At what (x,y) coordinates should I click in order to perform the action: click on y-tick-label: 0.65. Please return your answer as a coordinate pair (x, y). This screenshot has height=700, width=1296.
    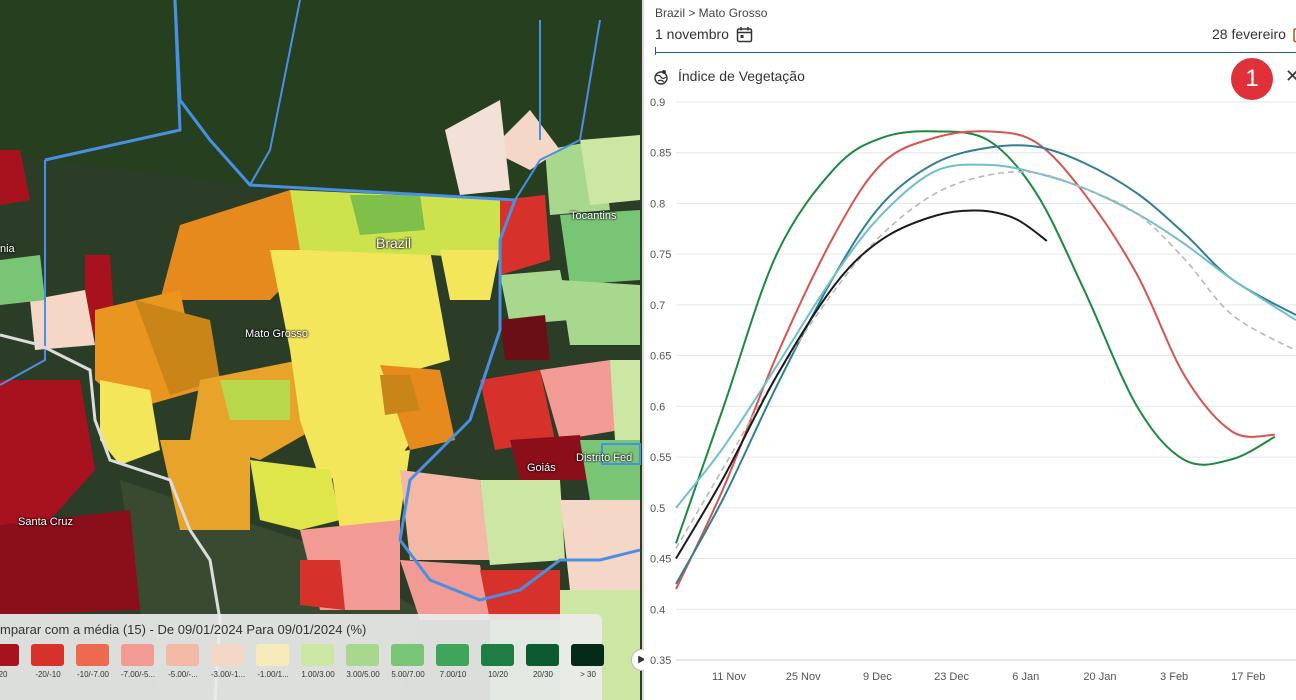
    Looking at the image, I should click on (660, 357).